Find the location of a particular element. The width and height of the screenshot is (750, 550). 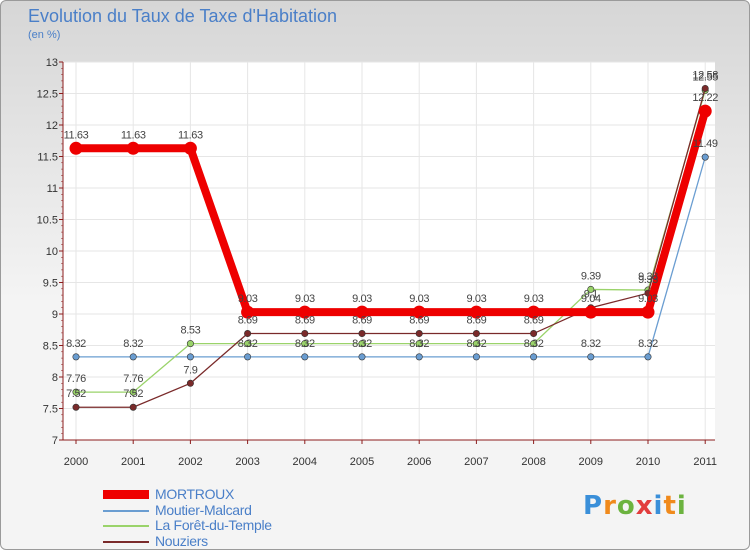

legend-label: Nouziers is located at coordinates (181, 540).